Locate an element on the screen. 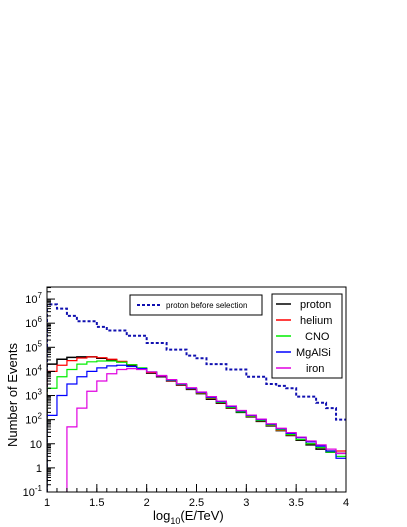 This screenshot has height=527, width=407. y-tick-label: 1 is located at coordinates (39, 469).